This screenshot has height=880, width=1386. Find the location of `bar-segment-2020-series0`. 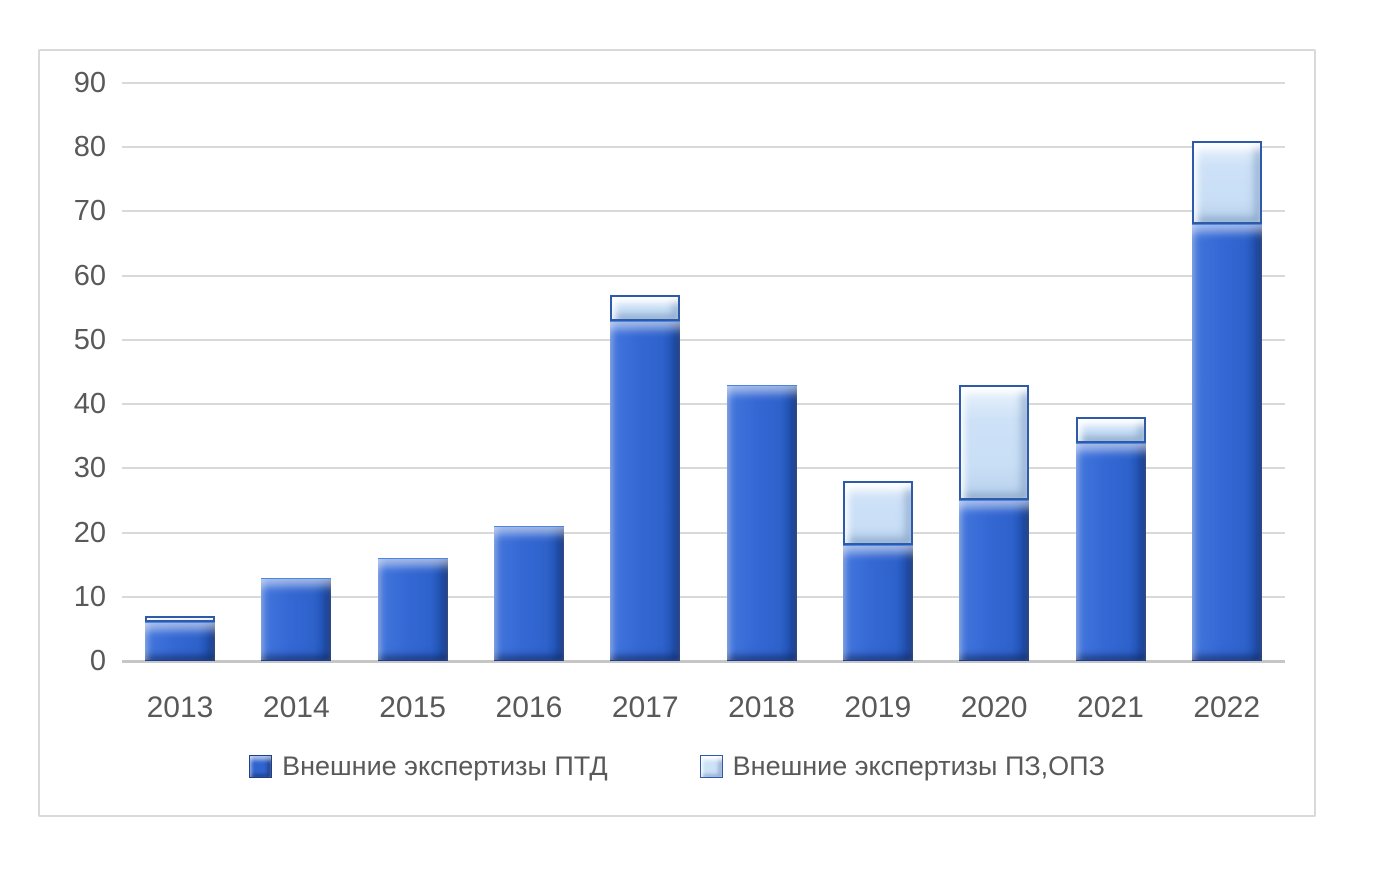

bar-segment-2020-series0 is located at coordinates (994, 580).